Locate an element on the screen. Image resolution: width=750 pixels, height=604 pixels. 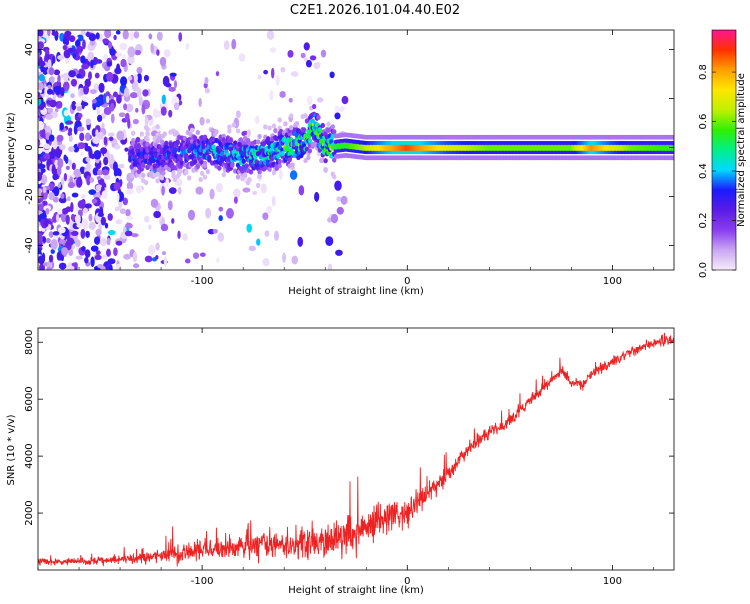
spectrogram-y-tick-label: 40 is located at coordinates (29, 49).